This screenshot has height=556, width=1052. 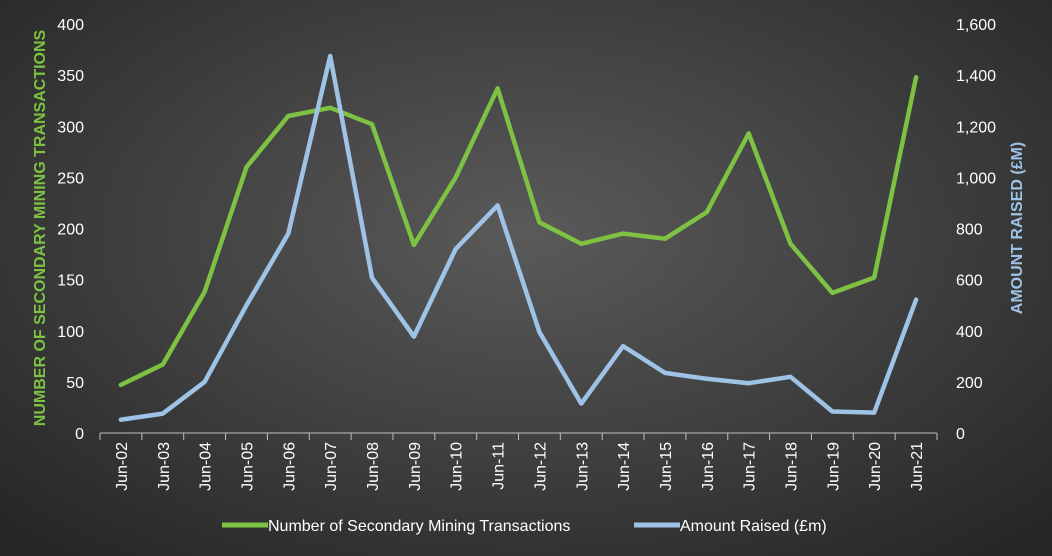 What do you see at coordinates (499, 466) in the screenshot?
I see `x-tick-label: Jun-11` at bounding box center [499, 466].